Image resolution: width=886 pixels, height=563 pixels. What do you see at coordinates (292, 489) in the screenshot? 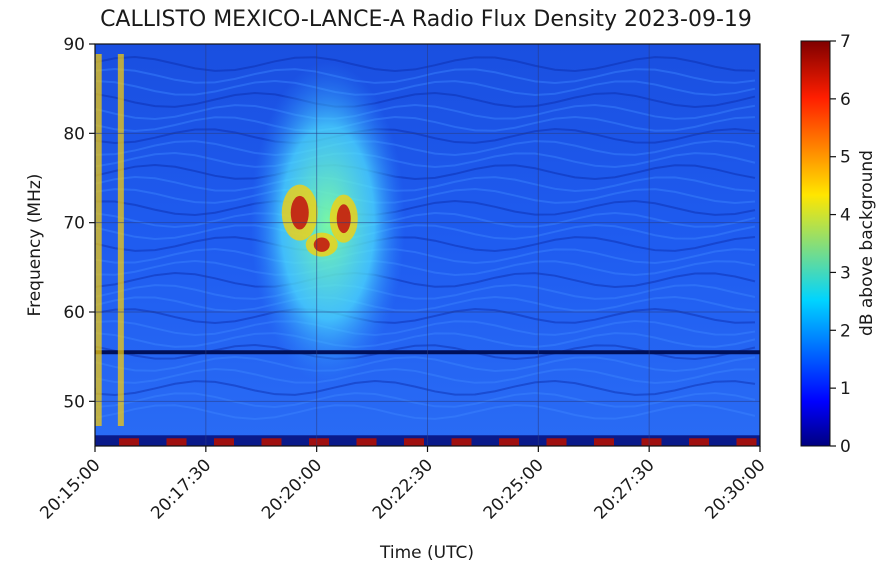
I see `x-tick-label: 20:20:00` at bounding box center [292, 489].